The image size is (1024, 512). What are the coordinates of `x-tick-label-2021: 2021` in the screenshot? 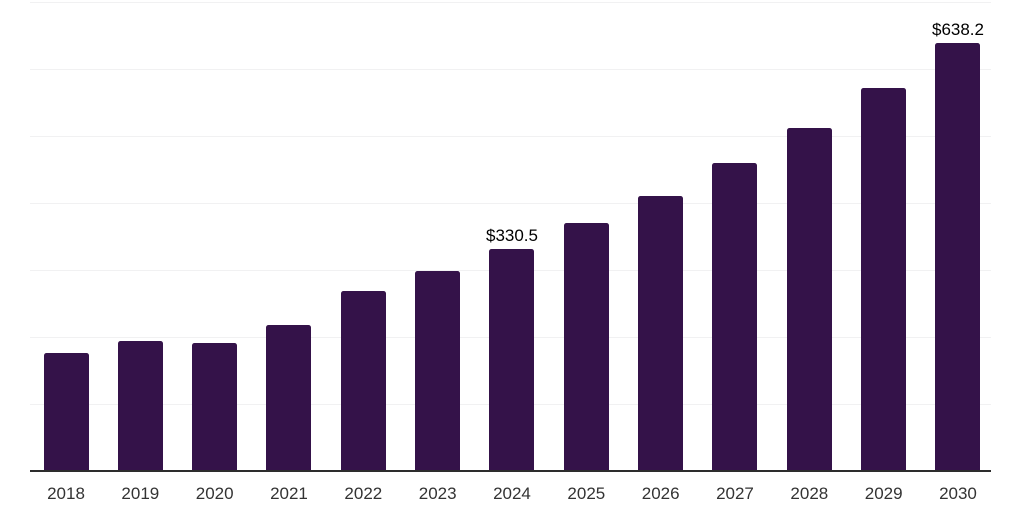 It's located at (289, 493).